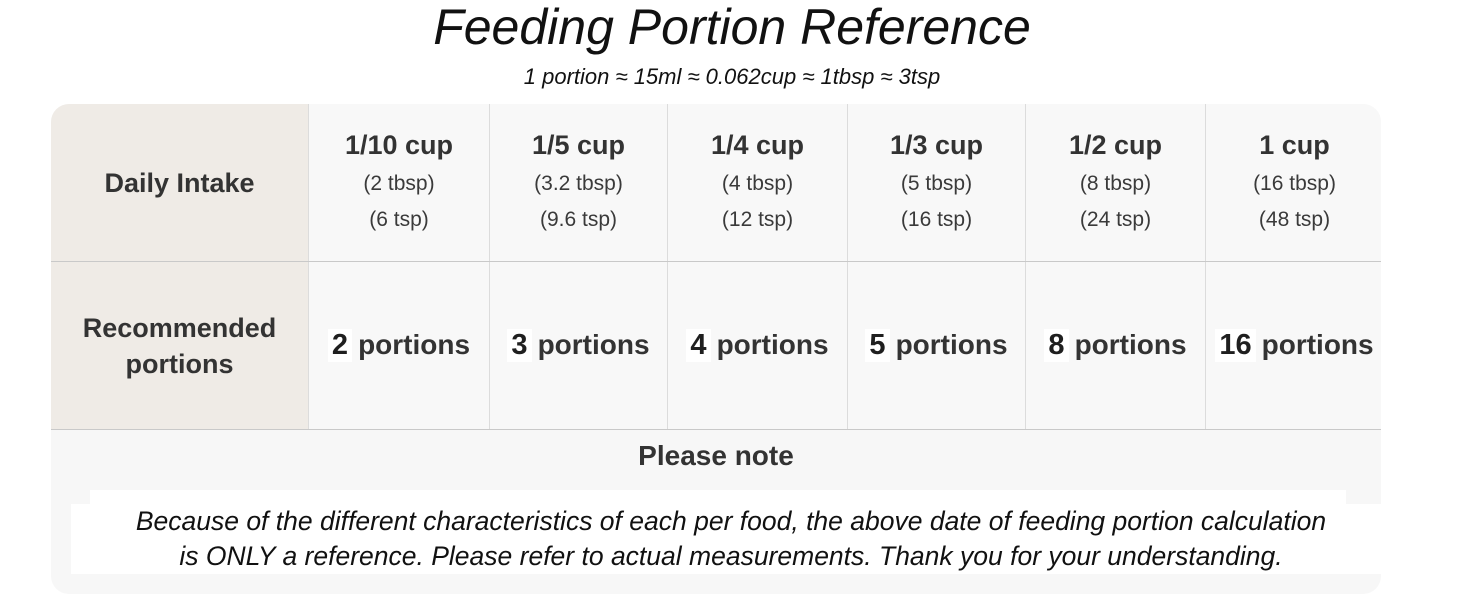 This screenshot has height=600, width=1464. I want to click on cup-amount: 1/4 cup, so click(757, 144).